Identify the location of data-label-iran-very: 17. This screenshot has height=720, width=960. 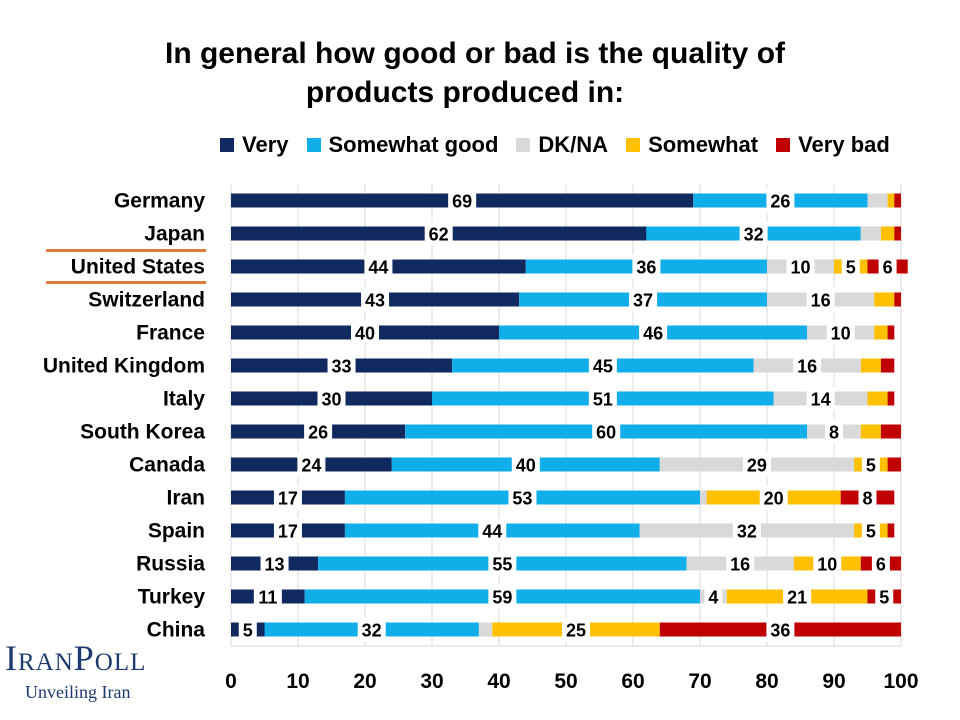
(288, 499).